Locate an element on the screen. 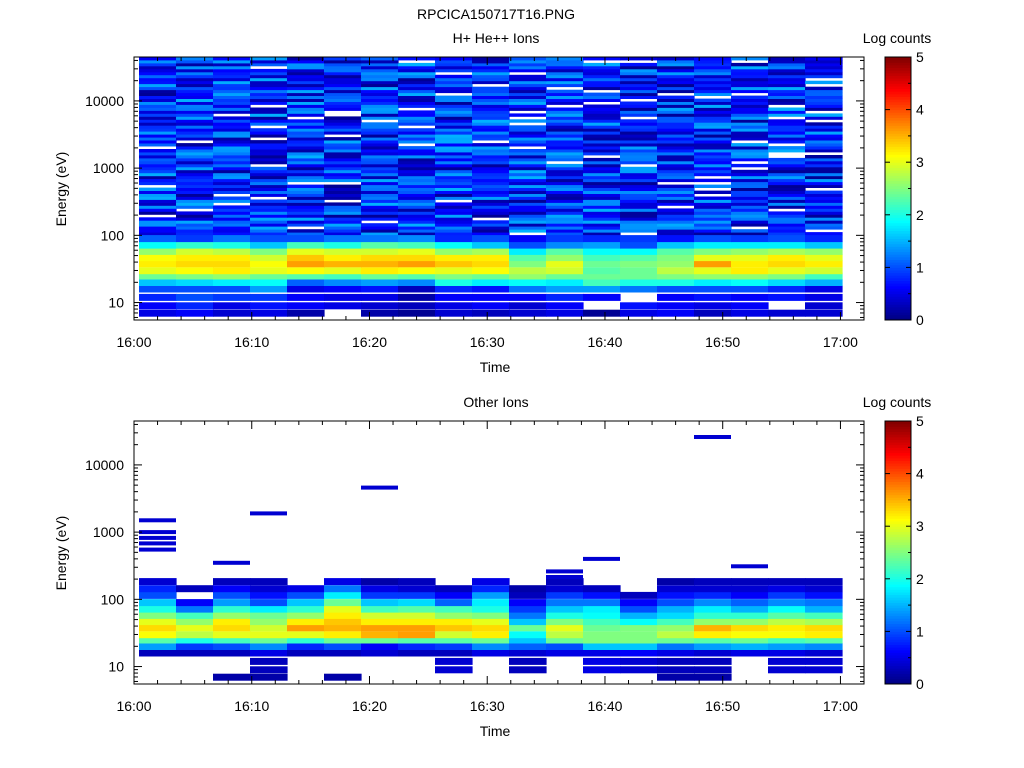 The width and height of the screenshot is (1024, 768). colorbar-tick-label: 1 is located at coordinates (920, 631).